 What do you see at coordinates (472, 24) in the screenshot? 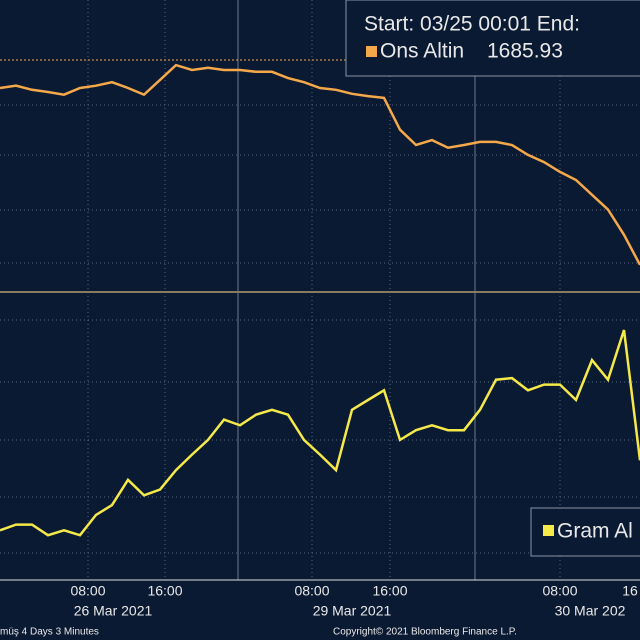
I see `header: Start: 03/25 00:01 End:` at bounding box center [472, 24].